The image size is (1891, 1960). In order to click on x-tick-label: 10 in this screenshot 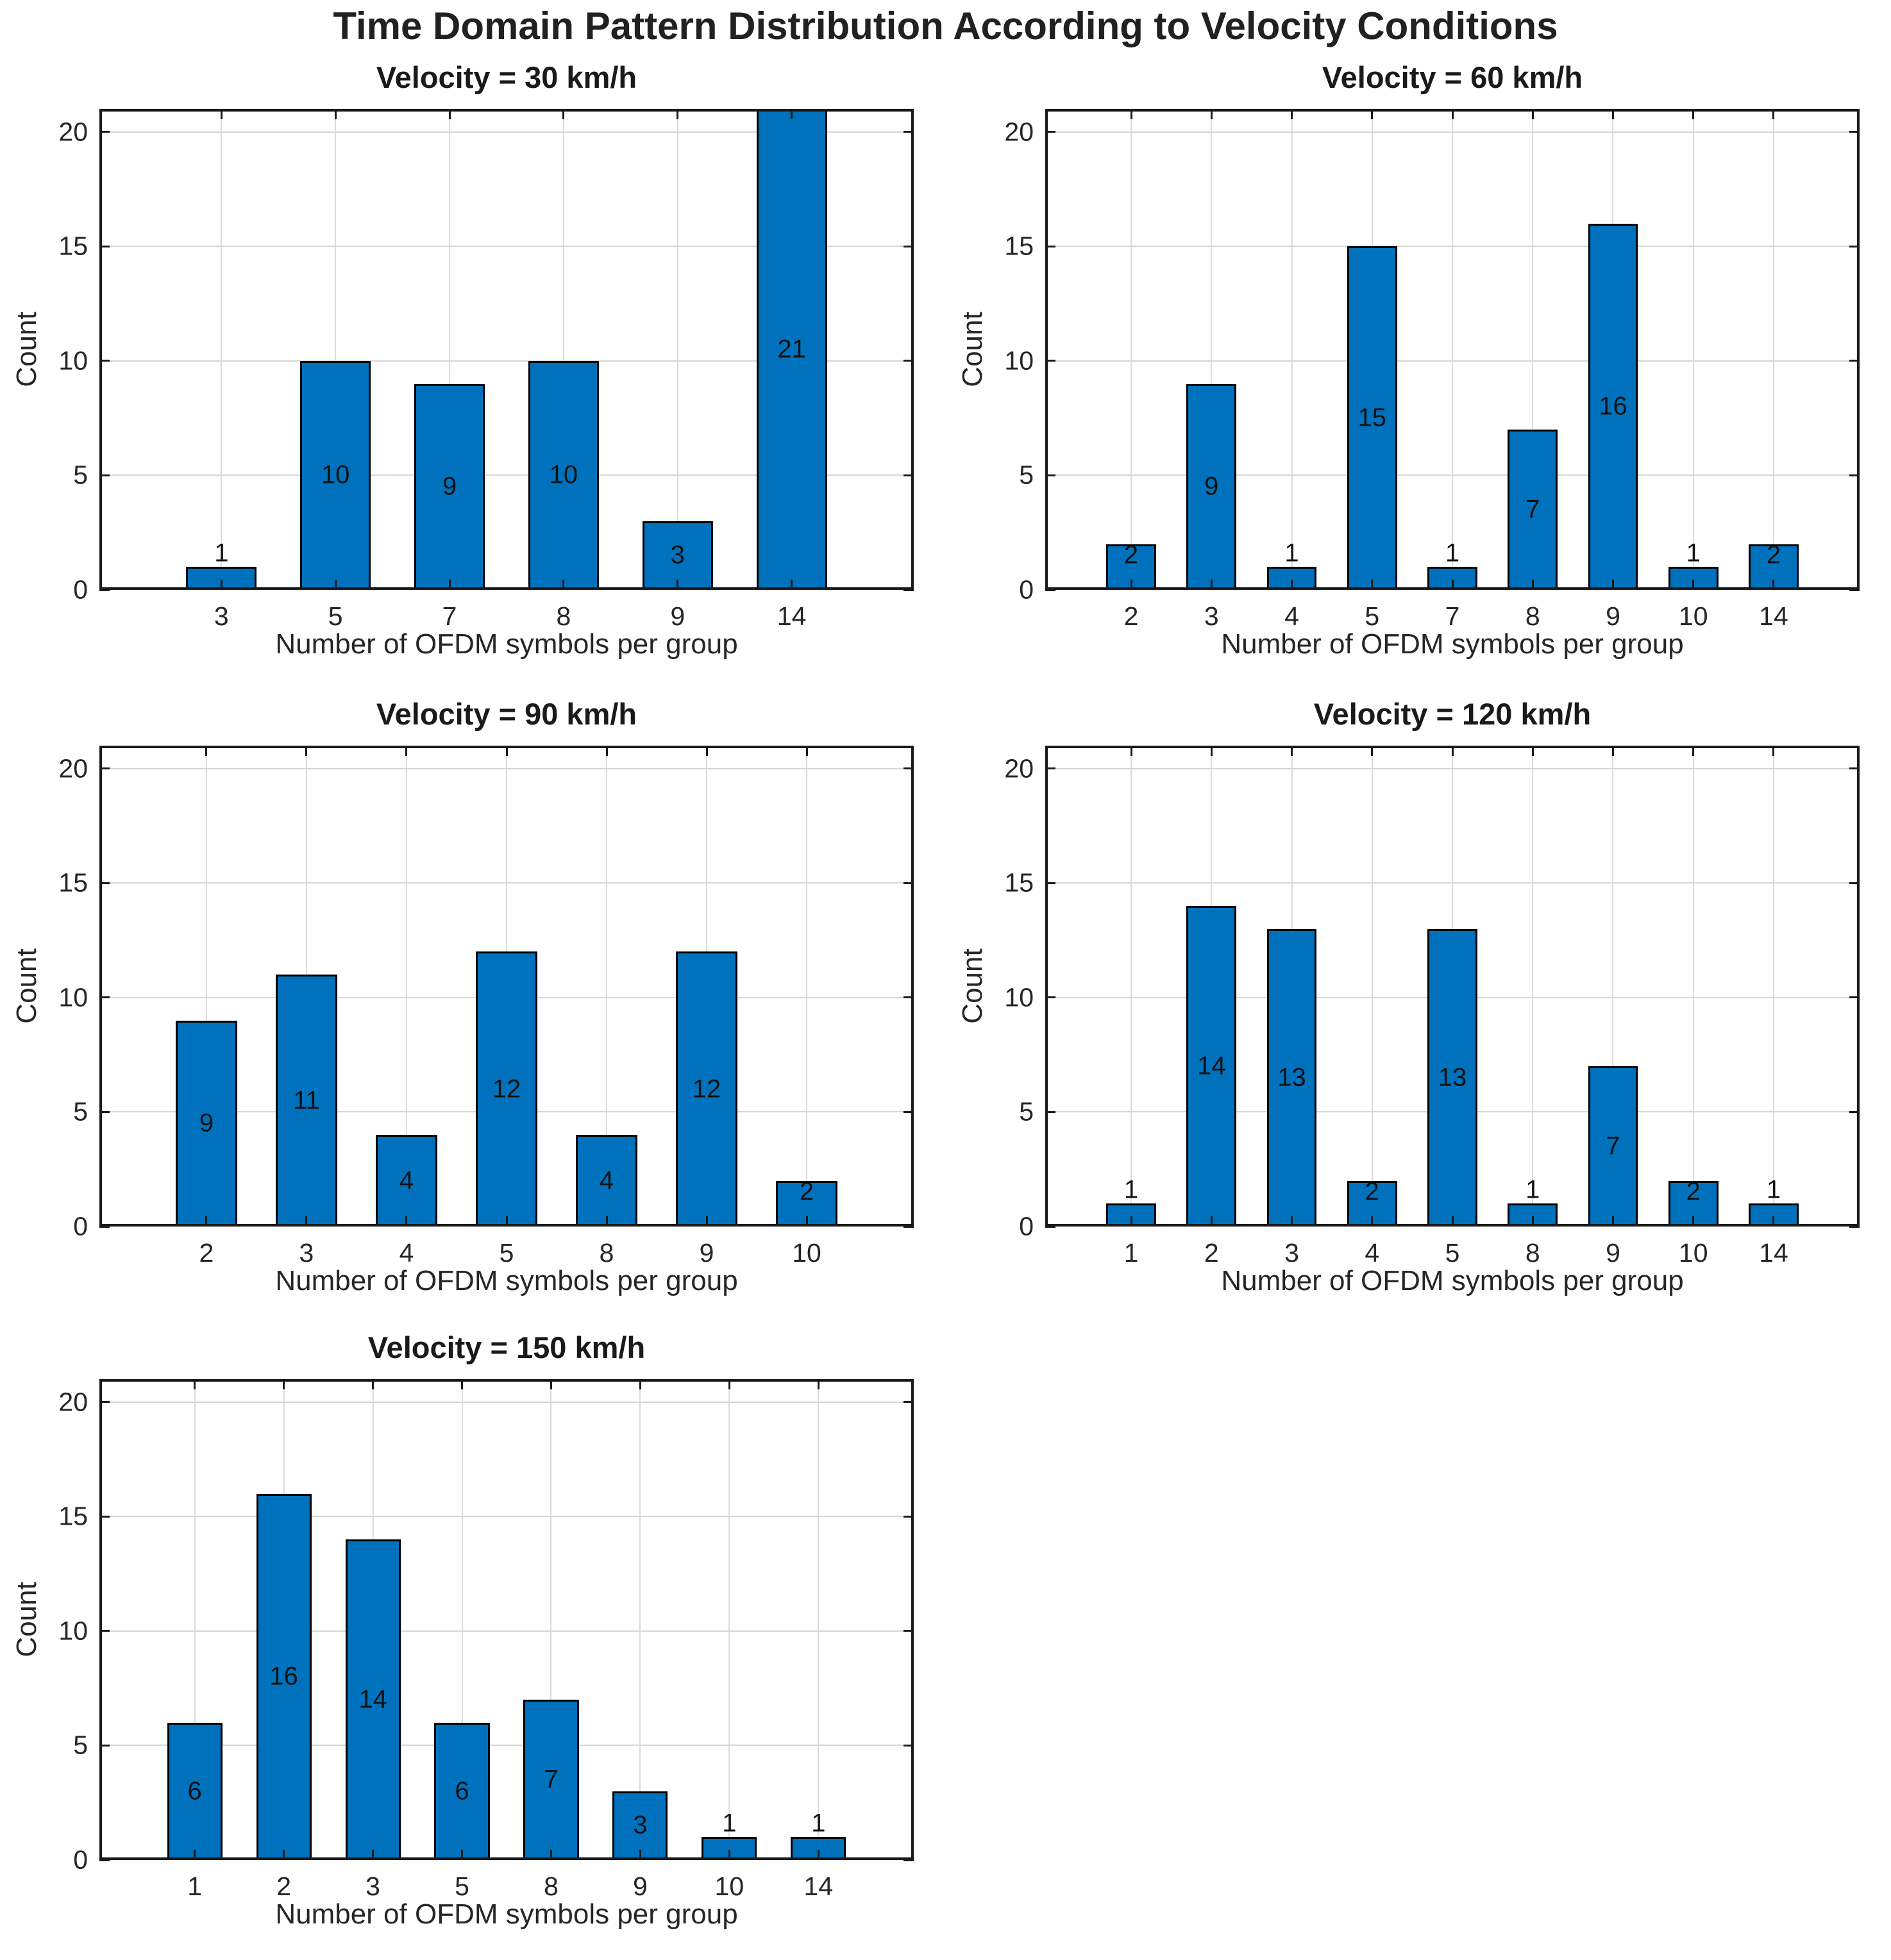, I will do `click(1693, 1253)`.